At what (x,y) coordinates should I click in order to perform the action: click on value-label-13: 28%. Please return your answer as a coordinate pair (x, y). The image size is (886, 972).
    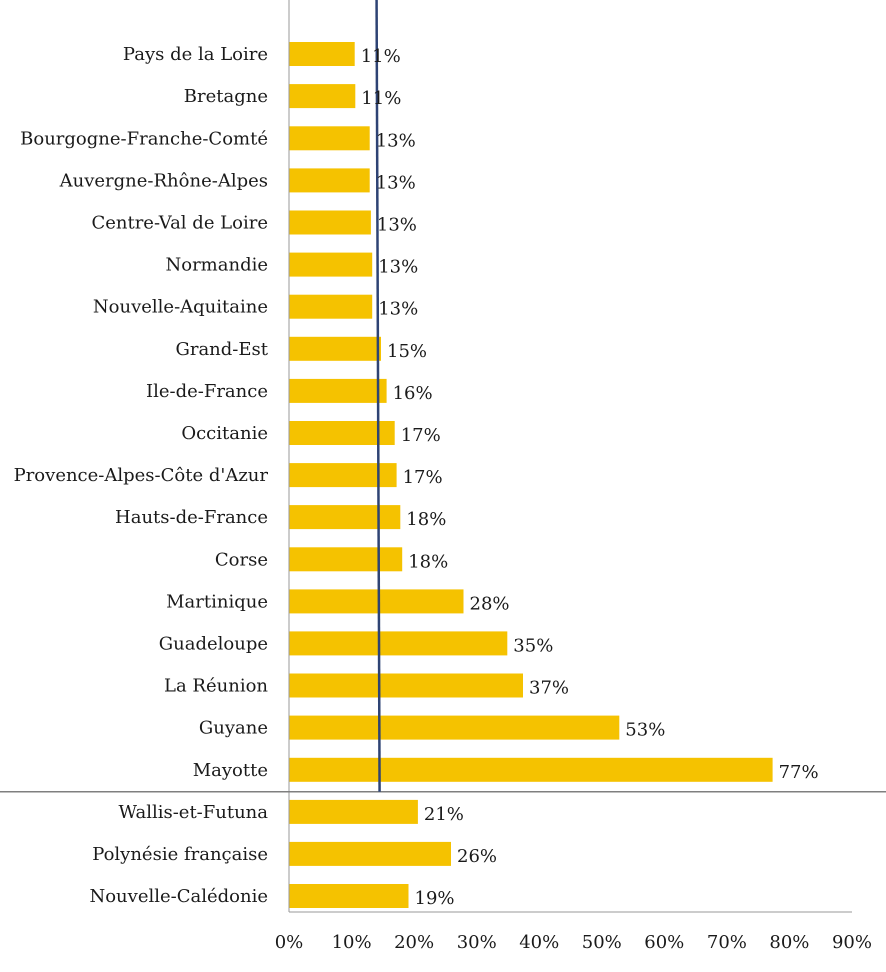
    Looking at the image, I should click on (490, 603).